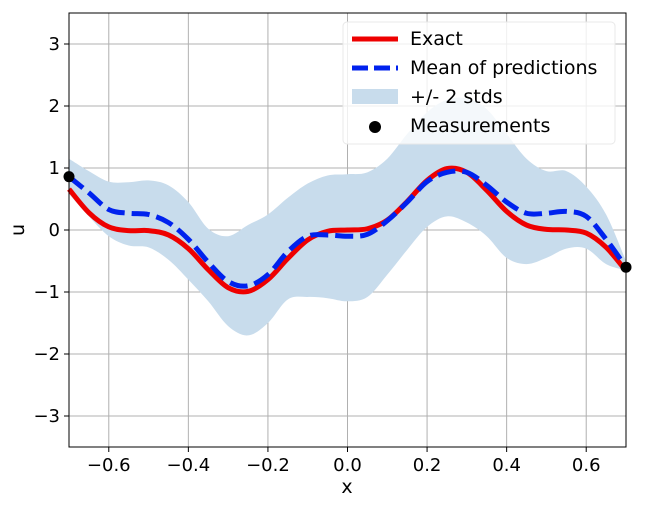 This screenshot has width=655, height=508. What do you see at coordinates (456, 97) in the screenshot?
I see `legend-label-band: +/- 2 stds` at bounding box center [456, 97].